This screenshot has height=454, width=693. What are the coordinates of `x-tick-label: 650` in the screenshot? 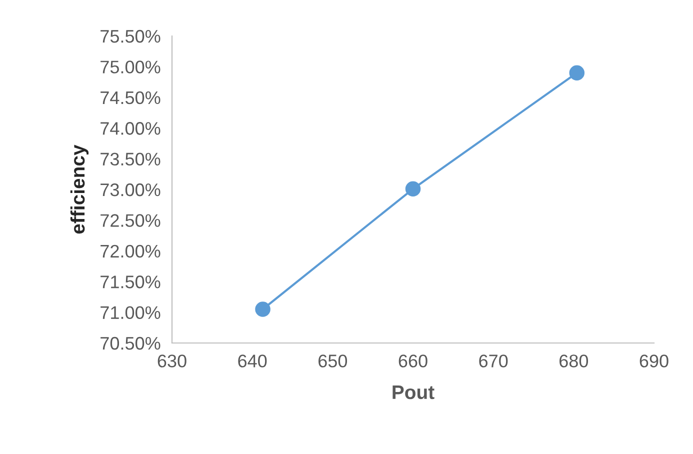 It's located at (333, 361).